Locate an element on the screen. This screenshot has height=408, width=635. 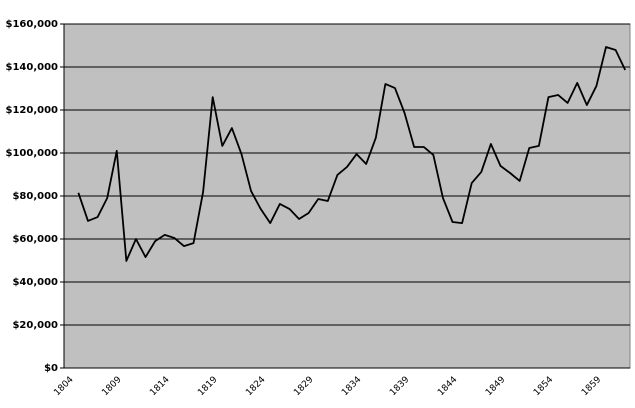
x-tick-label: 1854 is located at coordinates (543, 386).